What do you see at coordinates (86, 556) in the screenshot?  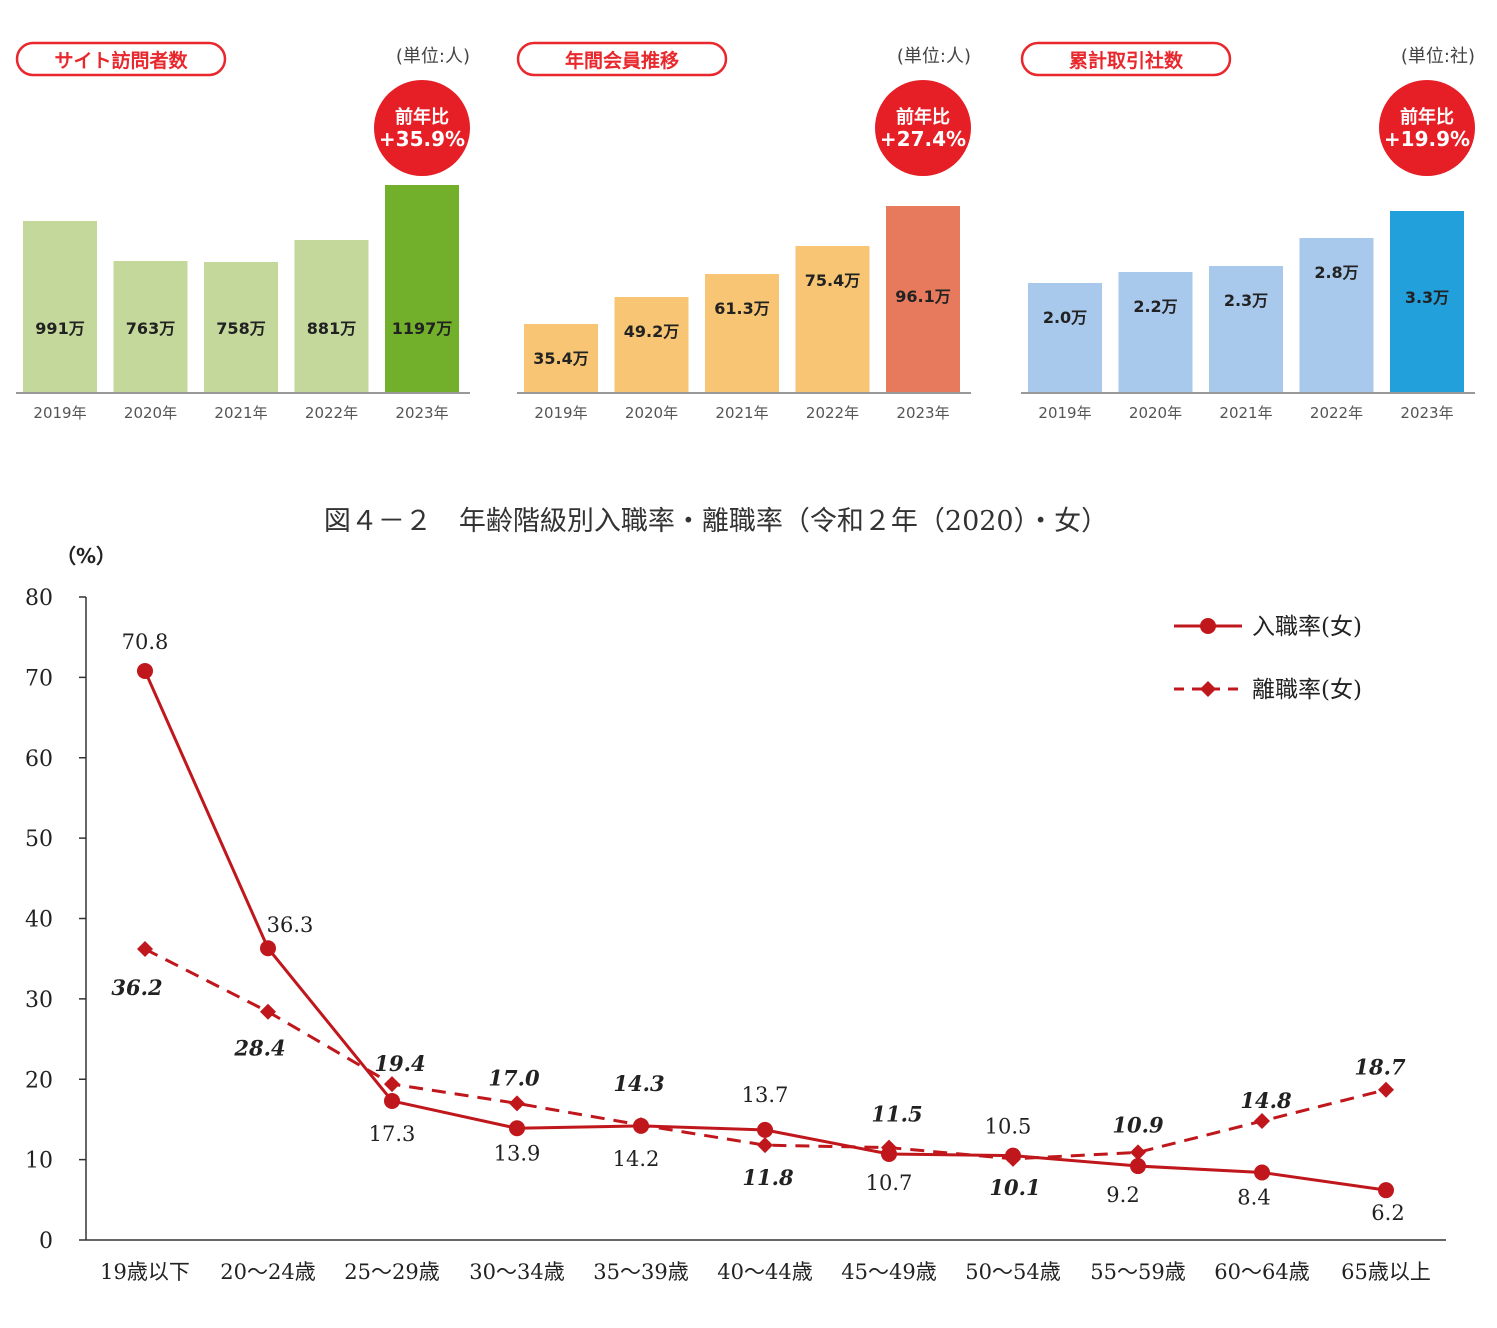 I see `y-axis-unit: （%）` at bounding box center [86, 556].